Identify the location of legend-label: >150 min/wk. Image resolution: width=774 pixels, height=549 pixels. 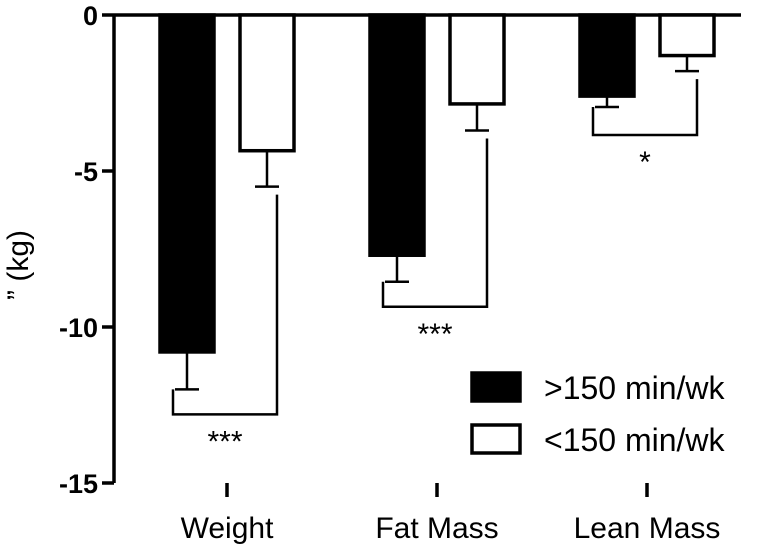
(635, 388).